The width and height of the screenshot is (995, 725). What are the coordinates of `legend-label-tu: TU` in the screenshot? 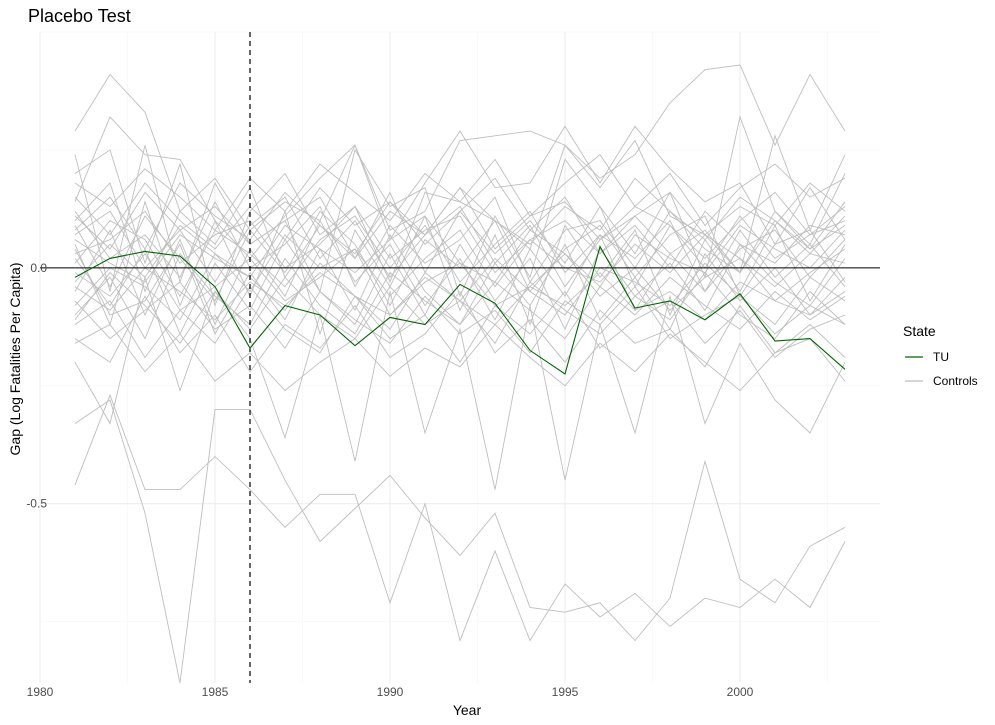 It's located at (941, 357).